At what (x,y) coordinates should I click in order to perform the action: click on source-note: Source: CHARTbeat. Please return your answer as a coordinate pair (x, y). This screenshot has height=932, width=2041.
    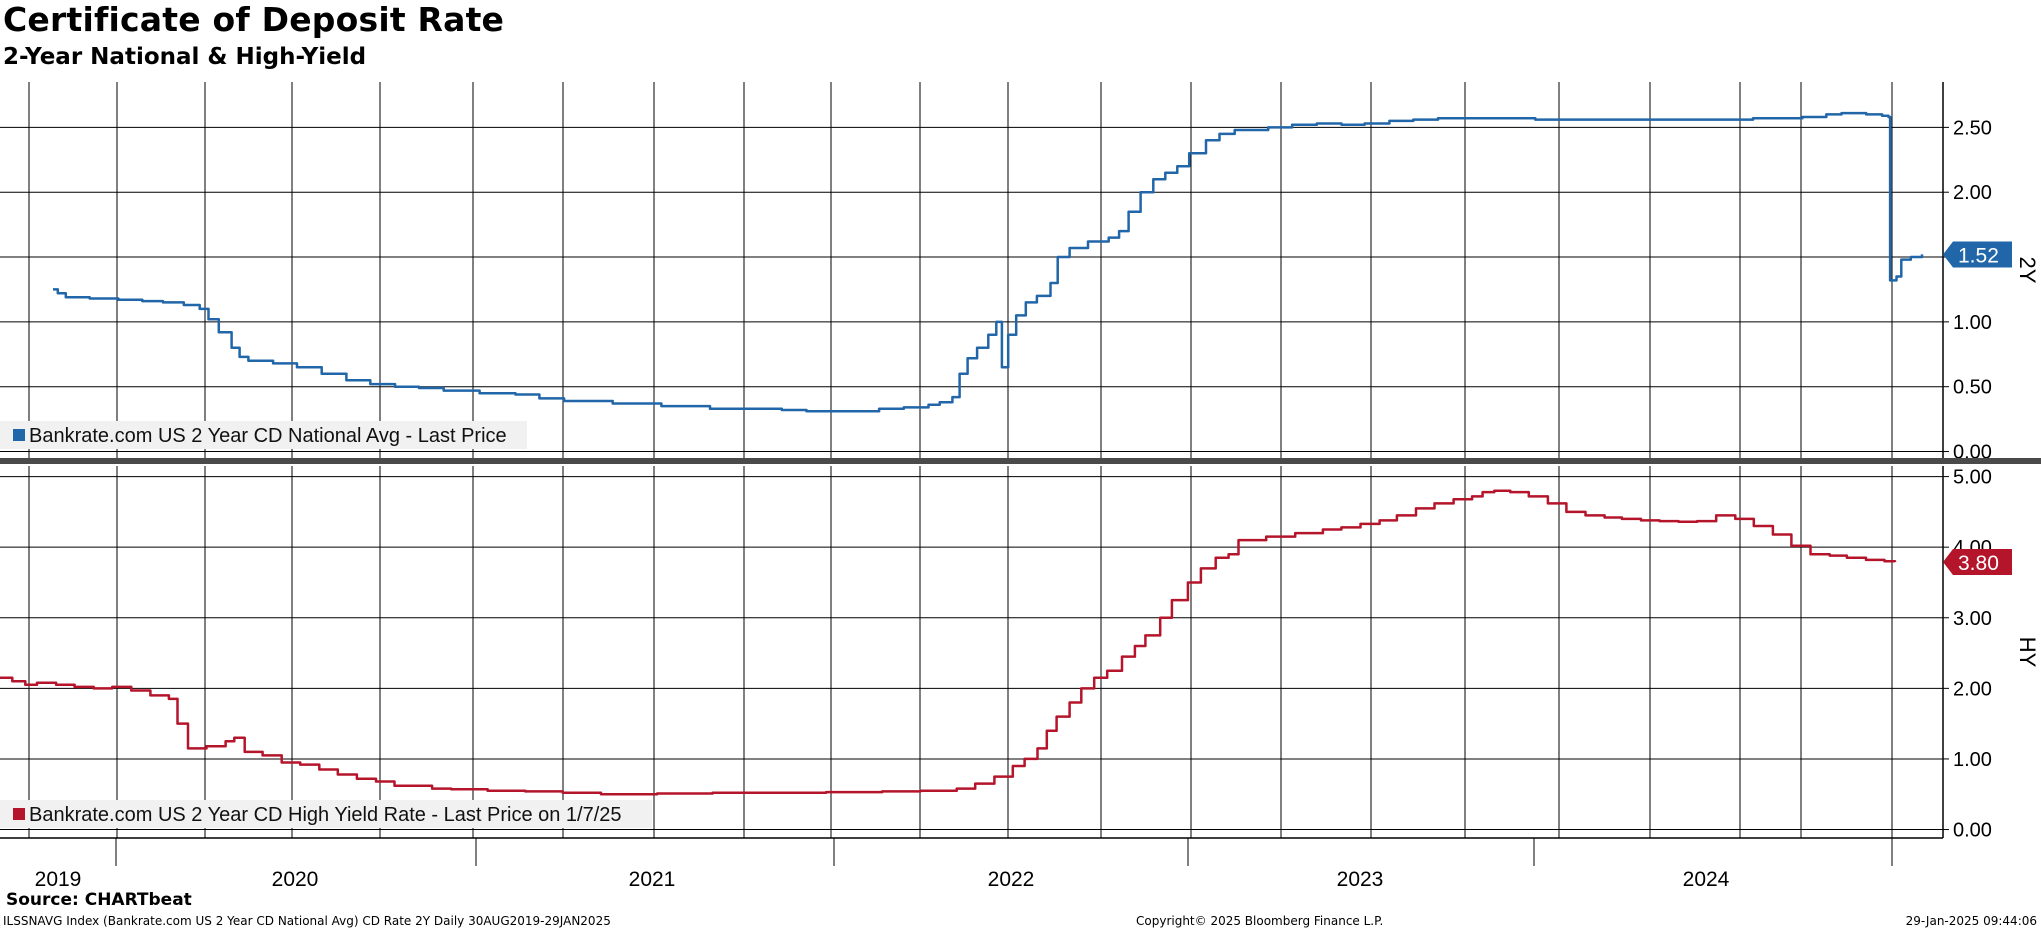
    Looking at the image, I should click on (99, 900).